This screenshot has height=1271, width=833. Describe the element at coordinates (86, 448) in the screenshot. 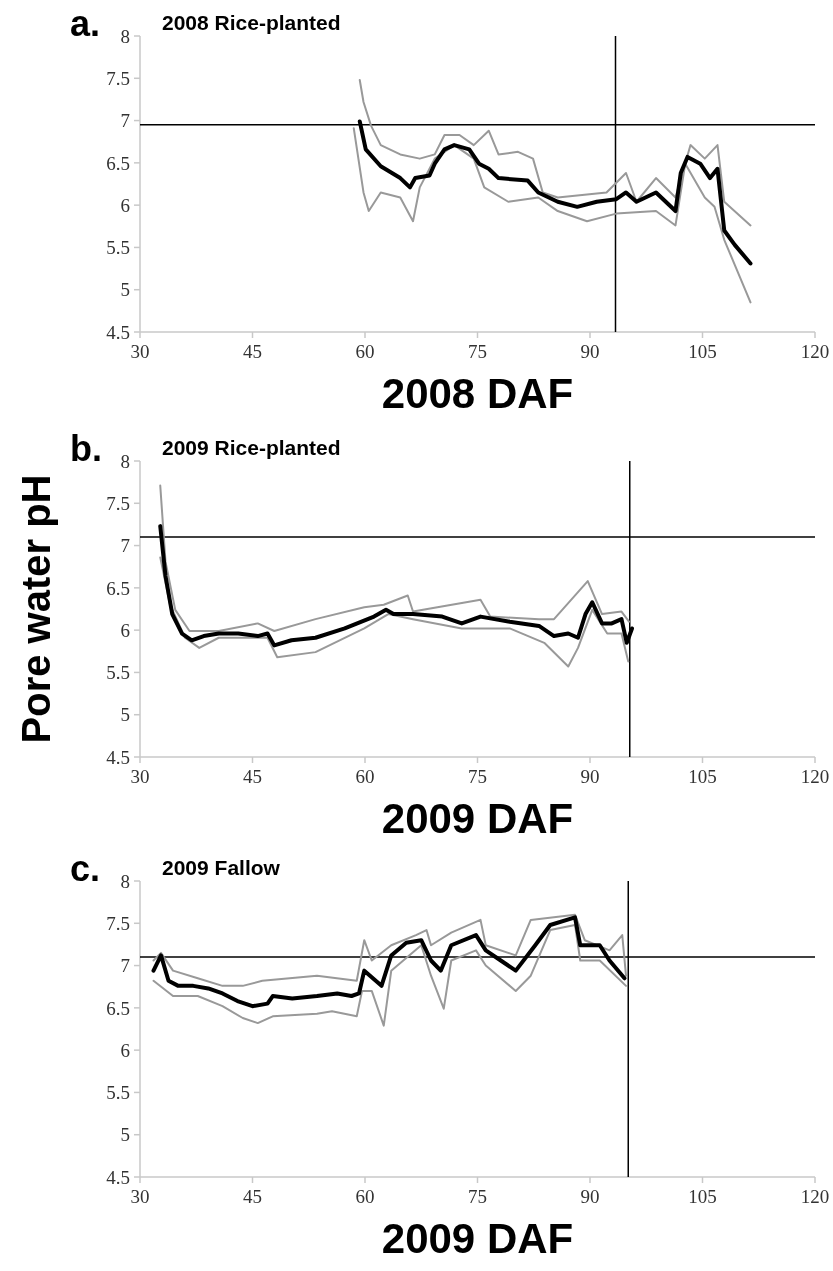

I see `text: b.` at that location.